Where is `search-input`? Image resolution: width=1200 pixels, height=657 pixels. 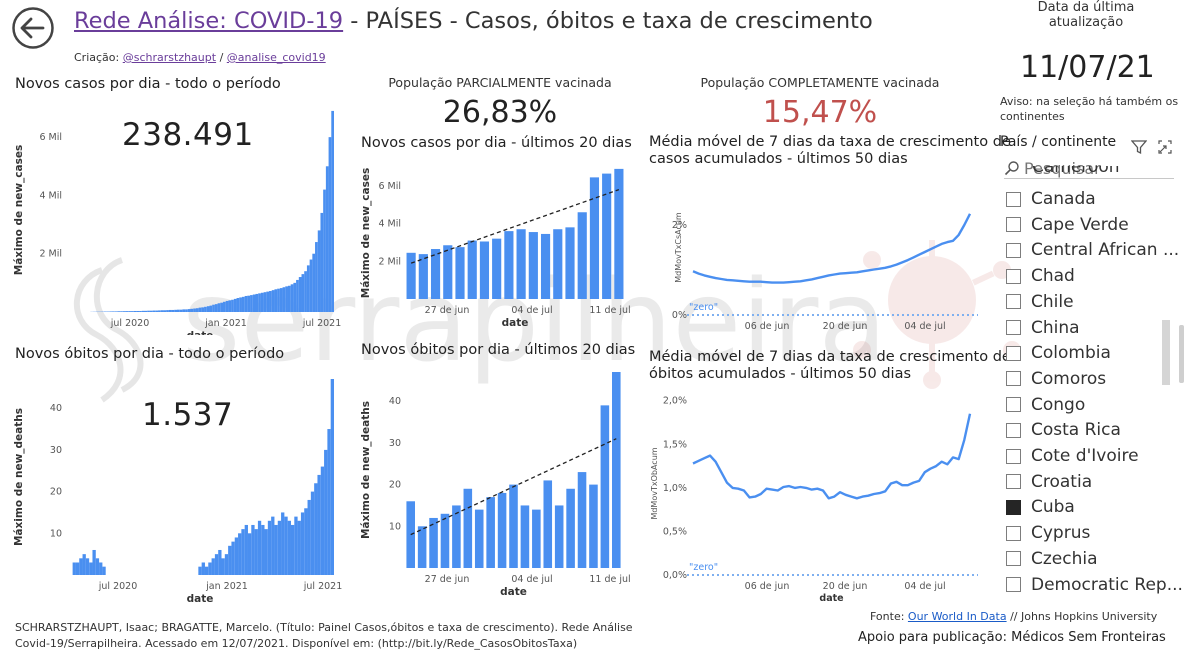 search-input is located at coordinates (1094, 168).